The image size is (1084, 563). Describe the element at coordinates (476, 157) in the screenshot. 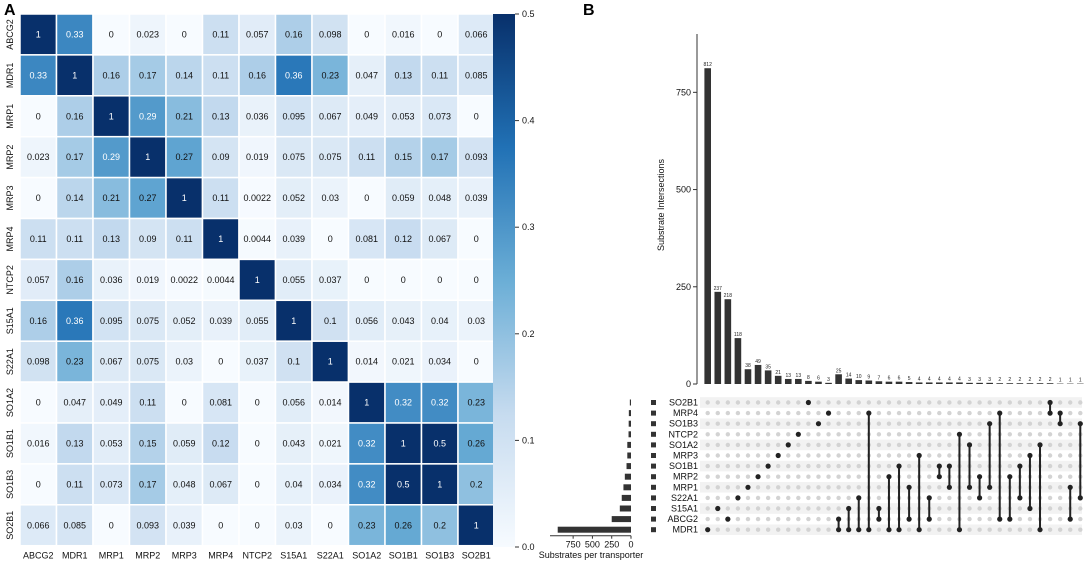

I see `heatmap-cell-value: 0.093` at that location.